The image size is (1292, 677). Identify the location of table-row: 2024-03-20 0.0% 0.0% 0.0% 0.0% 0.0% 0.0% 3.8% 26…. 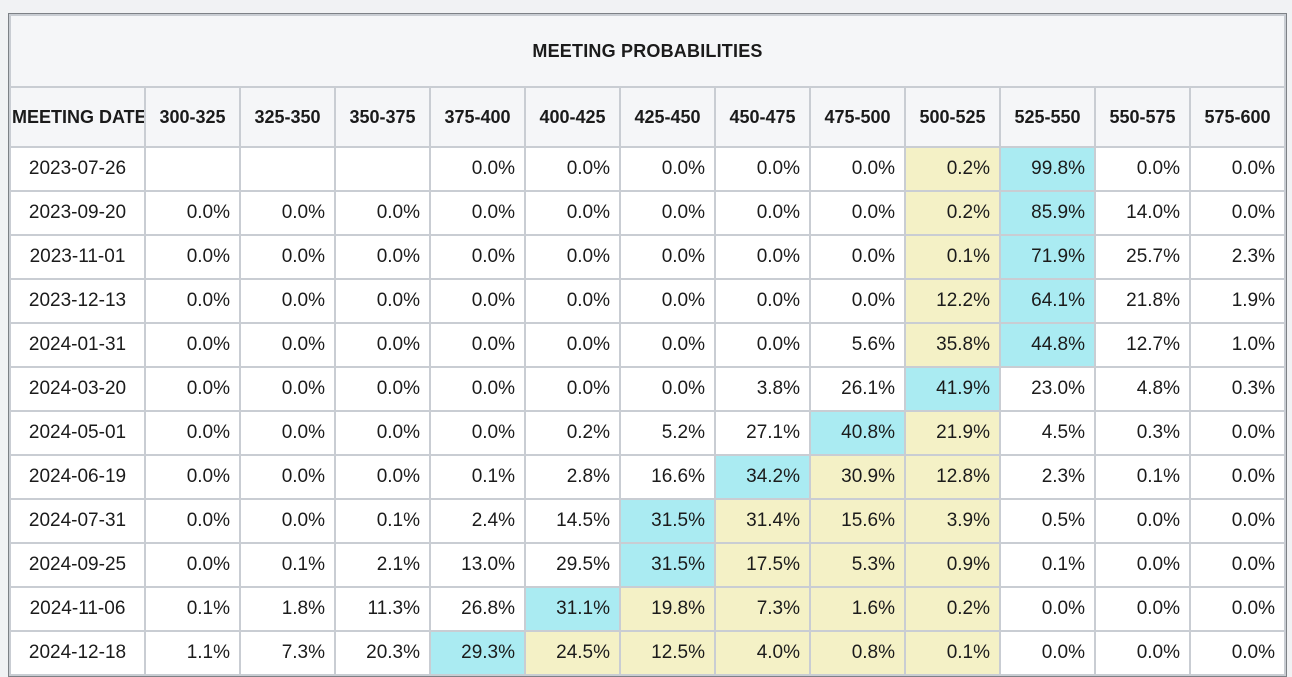
(648, 389).